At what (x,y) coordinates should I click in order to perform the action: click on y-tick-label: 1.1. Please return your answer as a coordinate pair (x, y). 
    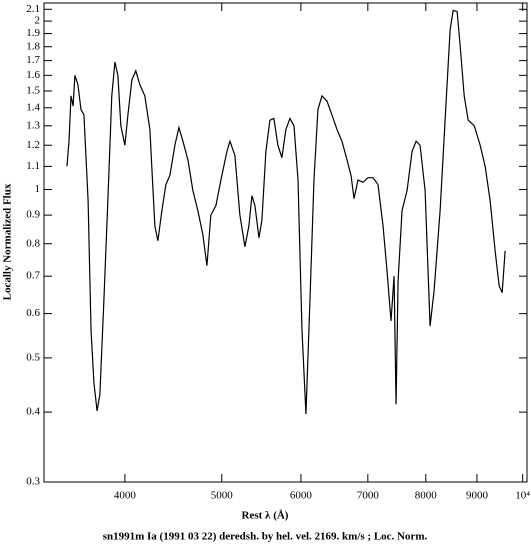
    Looking at the image, I should click on (33, 166).